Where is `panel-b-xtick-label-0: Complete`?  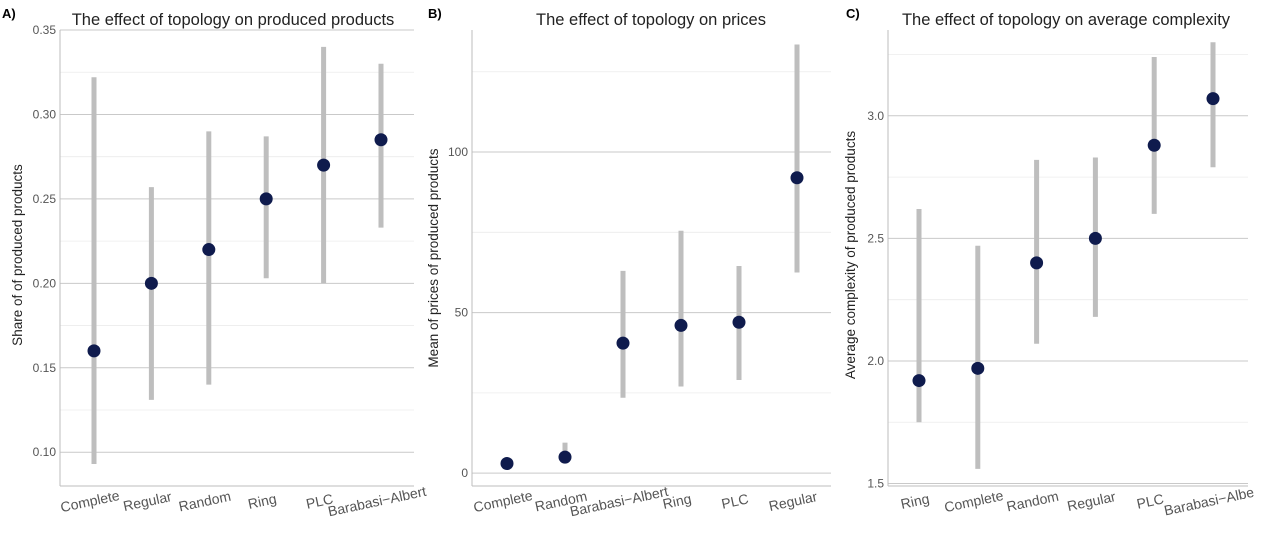
panel-b-xtick-label-0: Complete is located at coordinates (503, 501).